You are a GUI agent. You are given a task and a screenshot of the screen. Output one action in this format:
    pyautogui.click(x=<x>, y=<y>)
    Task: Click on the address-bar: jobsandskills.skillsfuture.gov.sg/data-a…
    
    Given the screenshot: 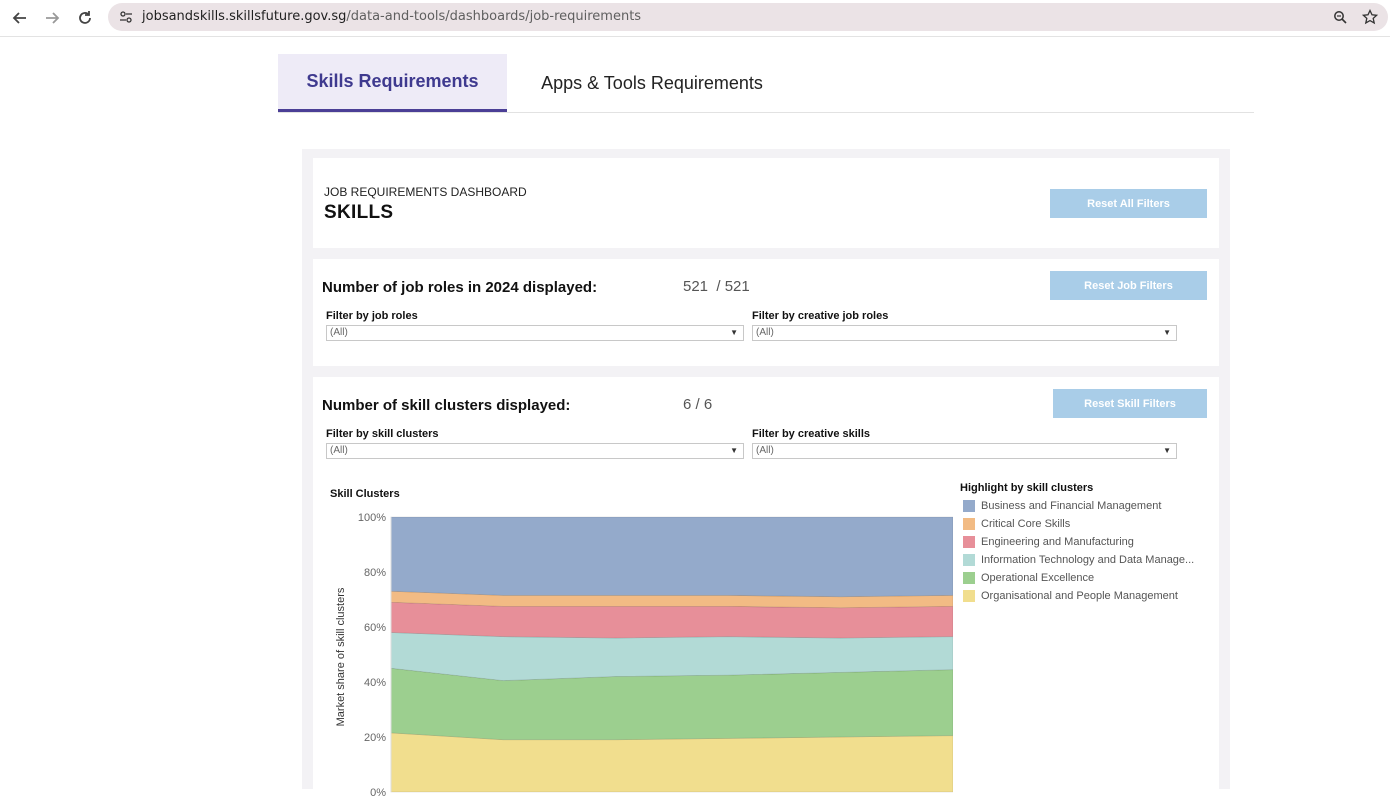 What is the action you would take?
    pyautogui.click(x=748, y=17)
    